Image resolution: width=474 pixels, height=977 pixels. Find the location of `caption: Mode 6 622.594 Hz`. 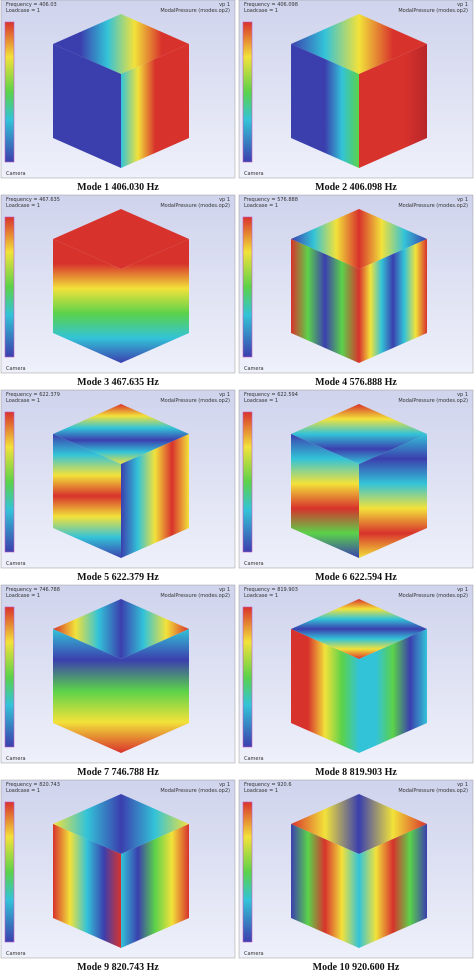

caption: Mode 6 622.594 Hz is located at coordinates (356, 577).